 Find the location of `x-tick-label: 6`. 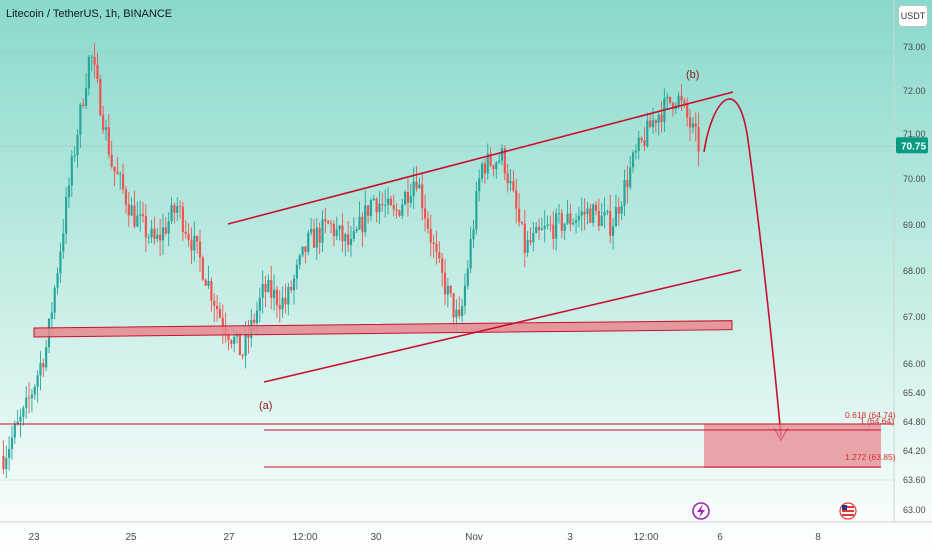

x-tick-label: 6 is located at coordinates (720, 537).